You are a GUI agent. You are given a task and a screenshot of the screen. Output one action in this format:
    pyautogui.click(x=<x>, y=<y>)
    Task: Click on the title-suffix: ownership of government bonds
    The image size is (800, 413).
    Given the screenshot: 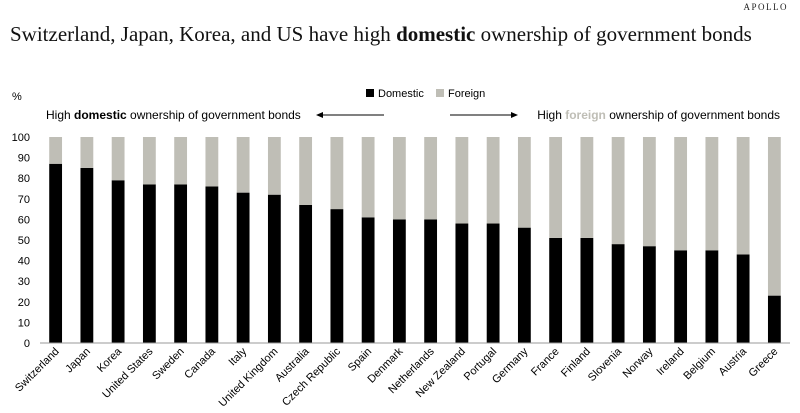 What is the action you would take?
    pyautogui.click(x=613, y=34)
    